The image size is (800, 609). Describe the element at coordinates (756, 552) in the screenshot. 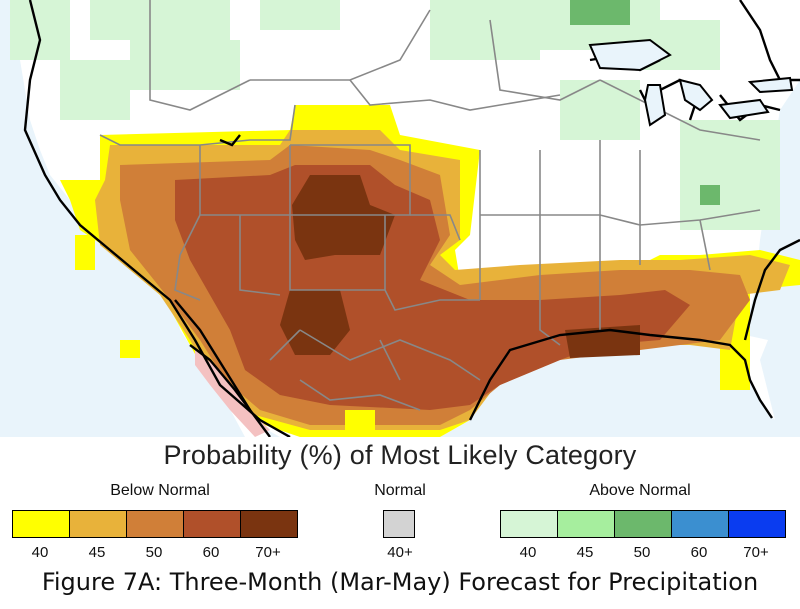

I see `above-tick-5: 70+` at that location.